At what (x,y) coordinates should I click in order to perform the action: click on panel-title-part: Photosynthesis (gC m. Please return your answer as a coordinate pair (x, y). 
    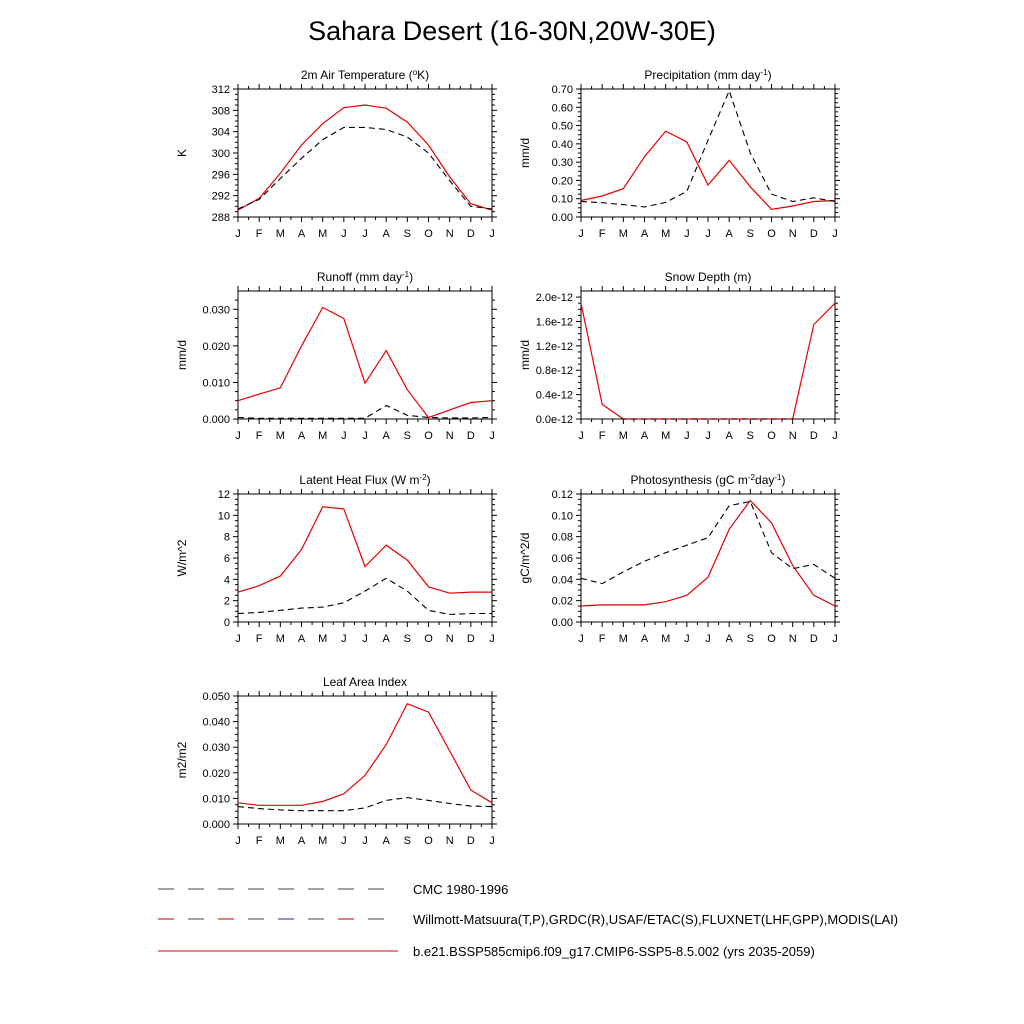
    Looking at the image, I should click on (689, 480).